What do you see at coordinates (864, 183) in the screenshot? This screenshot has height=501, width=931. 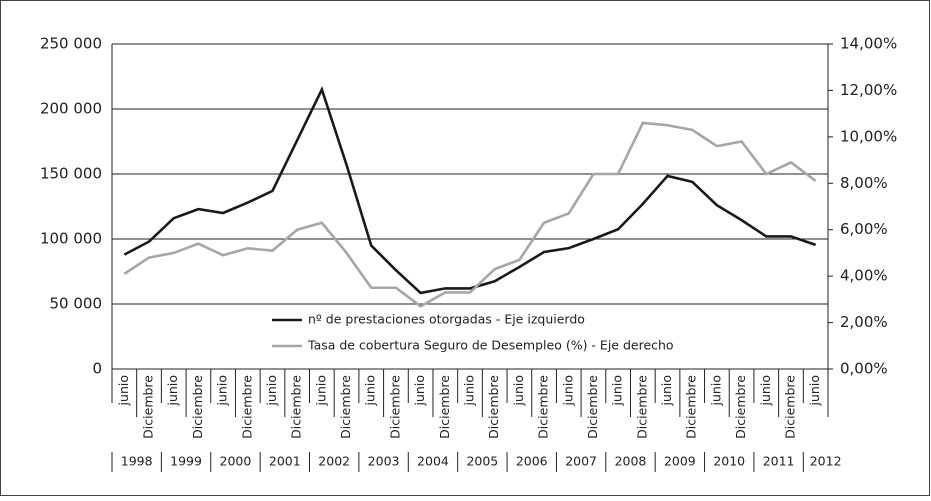 I see `y2-tick-label: 8,00%` at bounding box center [864, 183].